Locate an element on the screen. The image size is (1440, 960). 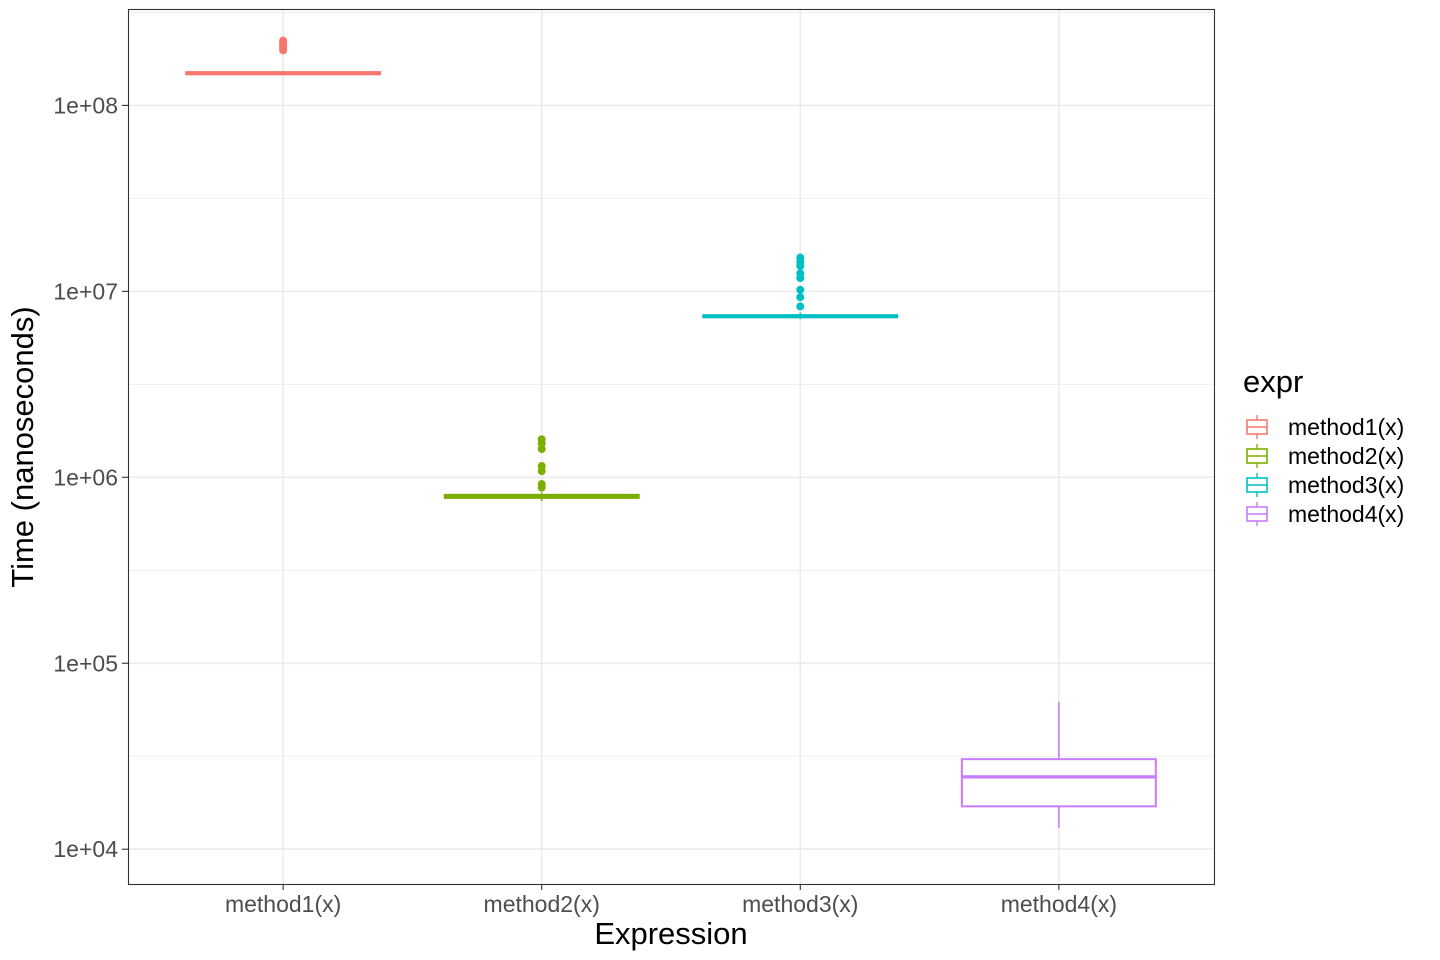
boxplot-method1(x) is located at coordinates (283, 56).